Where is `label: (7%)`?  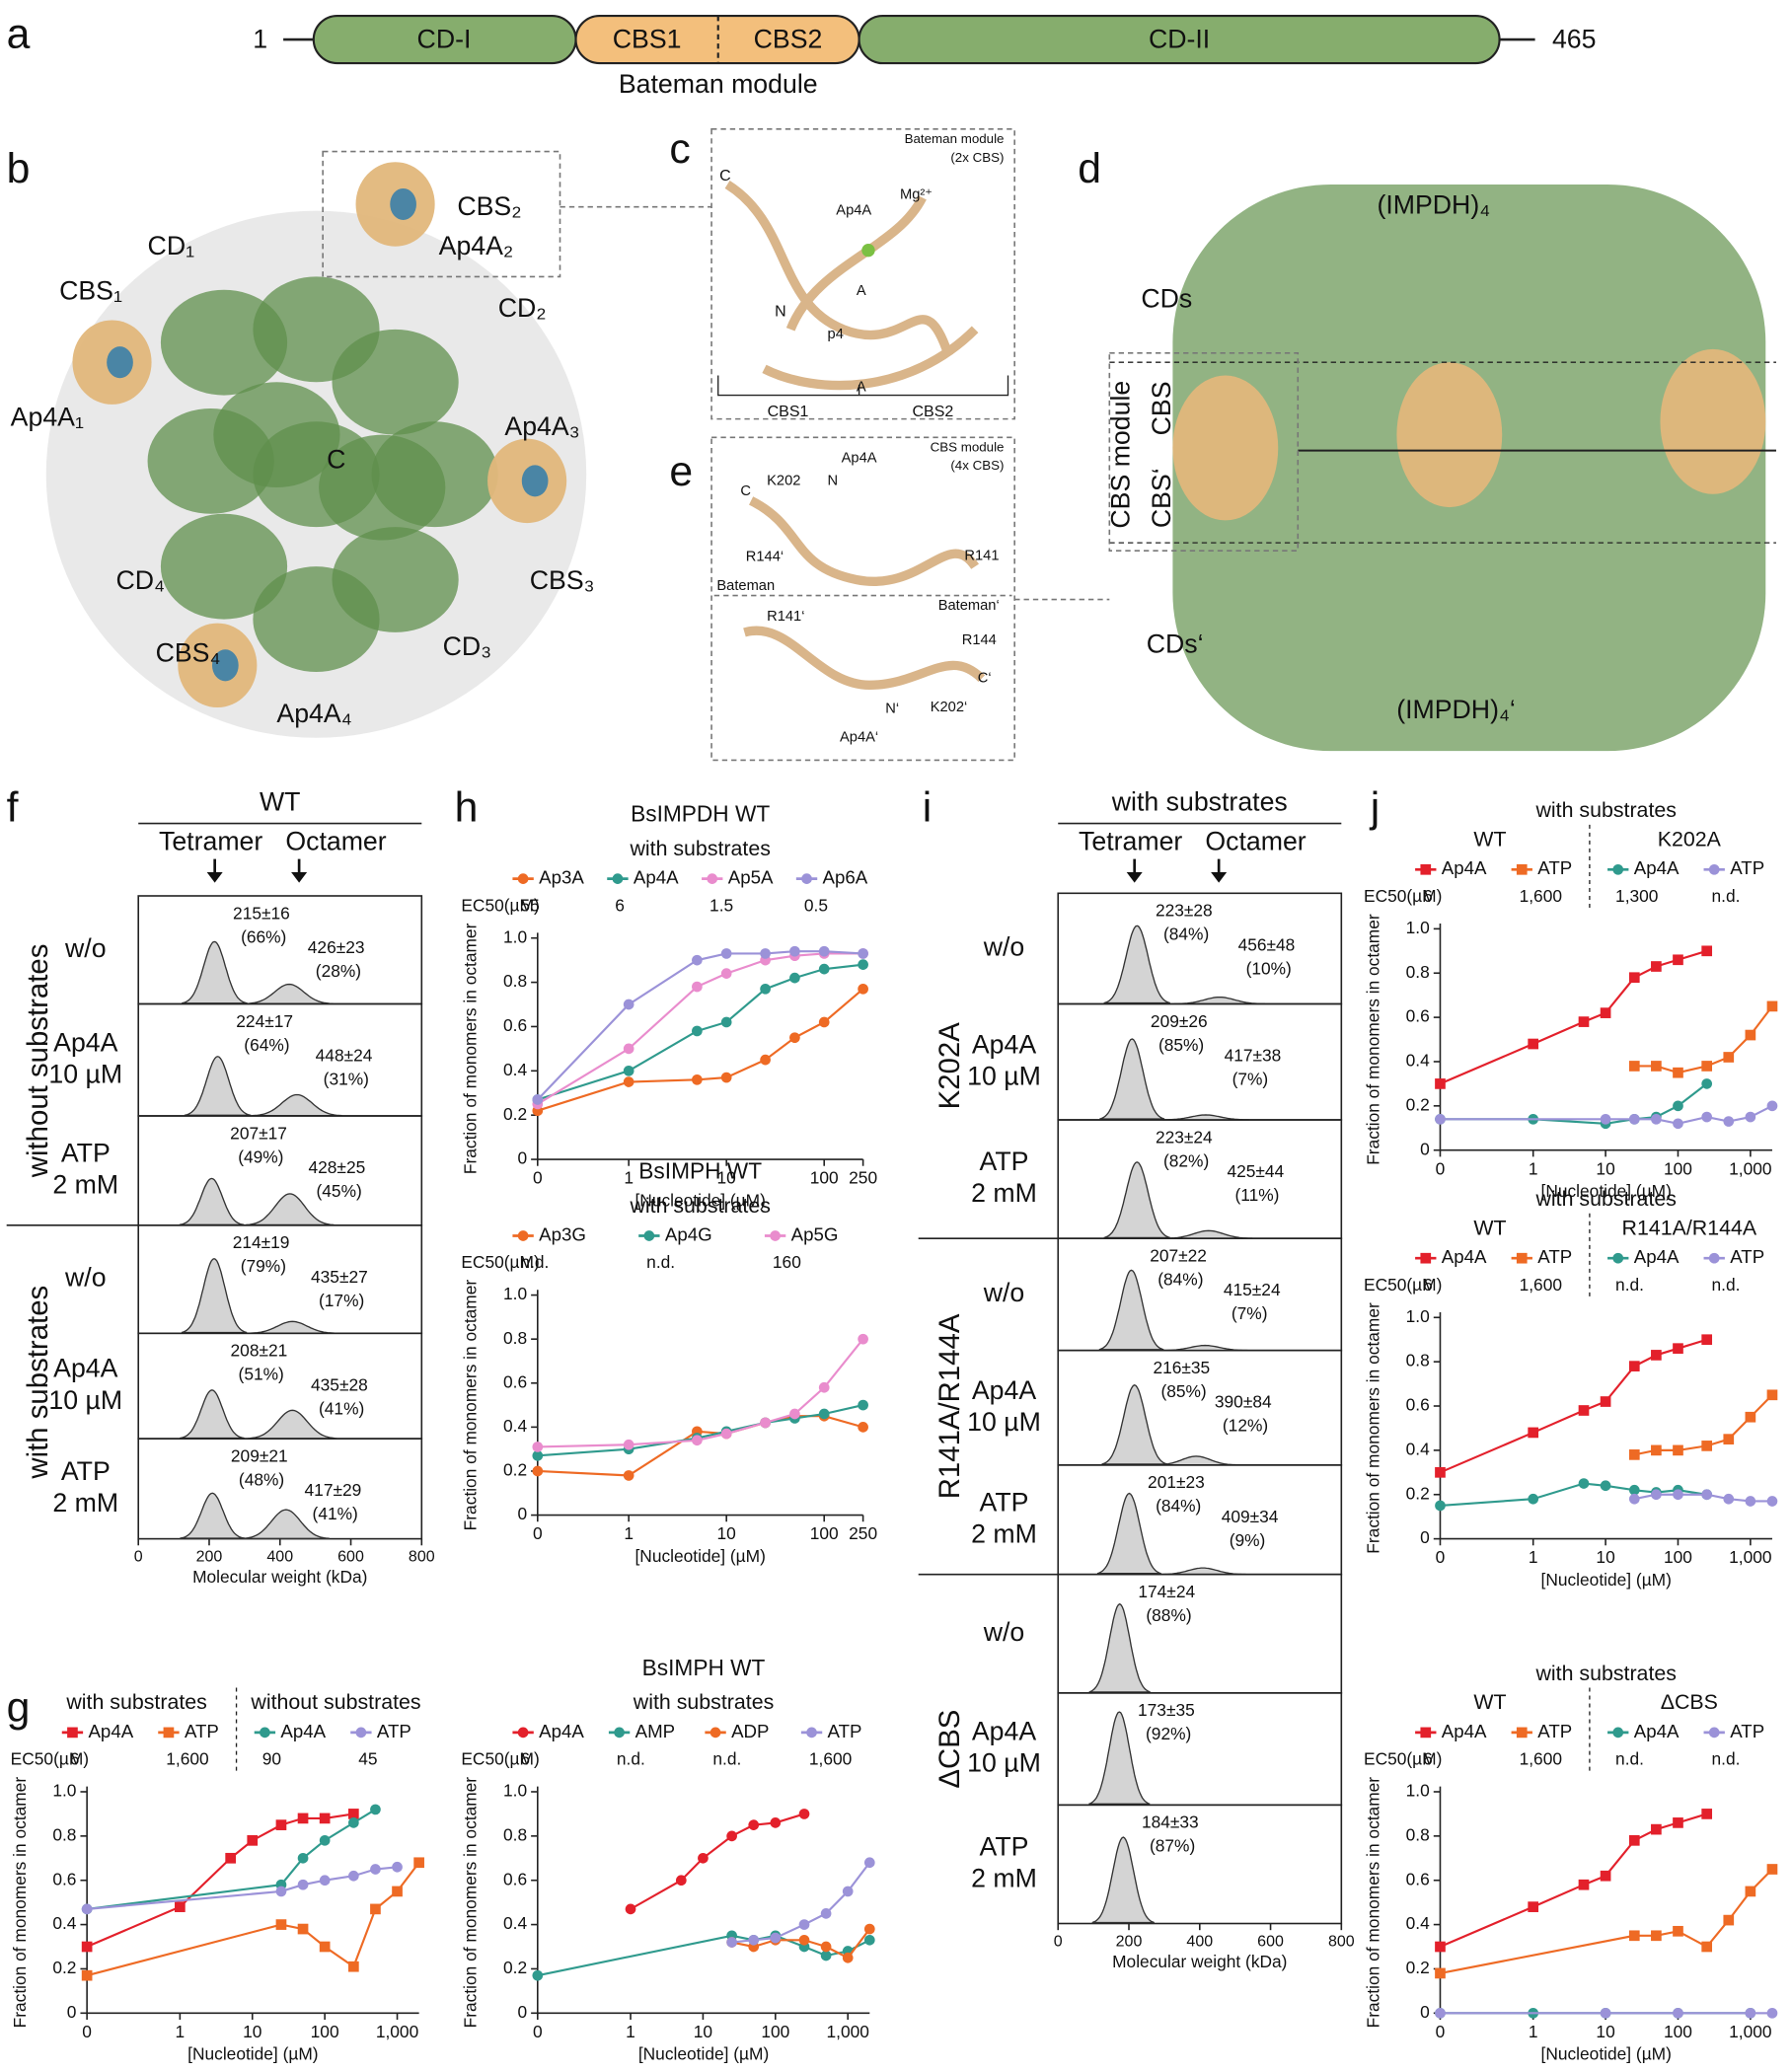
label: (7%) is located at coordinates (1250, 1313).